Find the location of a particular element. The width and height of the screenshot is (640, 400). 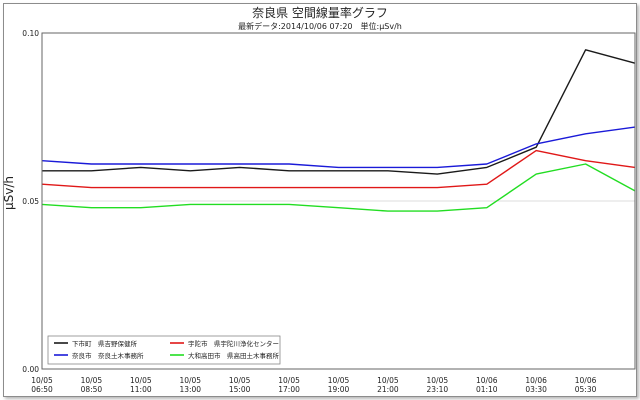

y-tick-labels: 0.00 0.05 0.10 is located at coordinates (30, 201).